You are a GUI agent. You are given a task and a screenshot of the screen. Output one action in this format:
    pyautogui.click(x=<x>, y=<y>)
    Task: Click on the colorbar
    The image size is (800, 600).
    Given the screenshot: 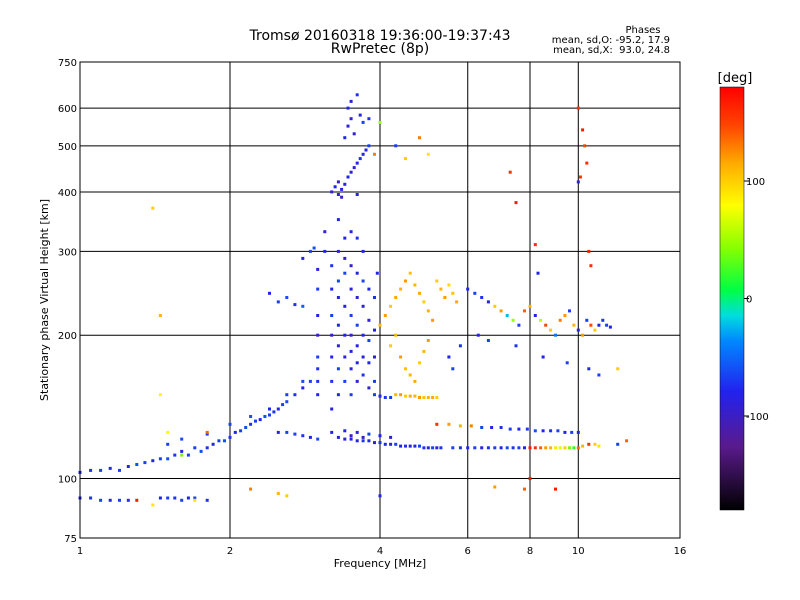 What is the action you would take?
    pyautogui.click(x=732, y=298)
    